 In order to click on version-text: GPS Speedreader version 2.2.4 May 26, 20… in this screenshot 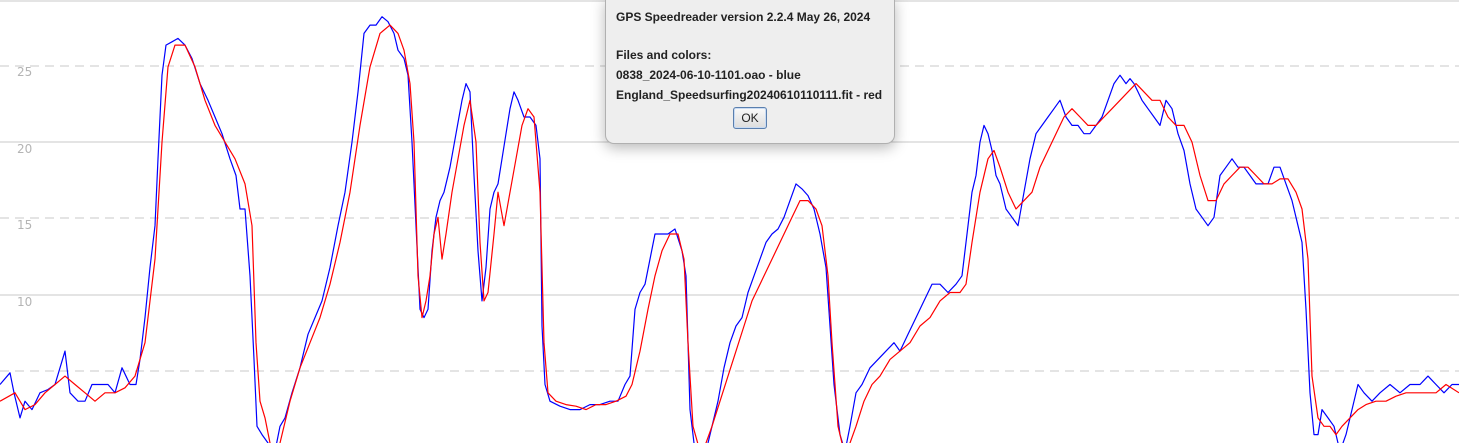, I will do `click(743, 17)`.